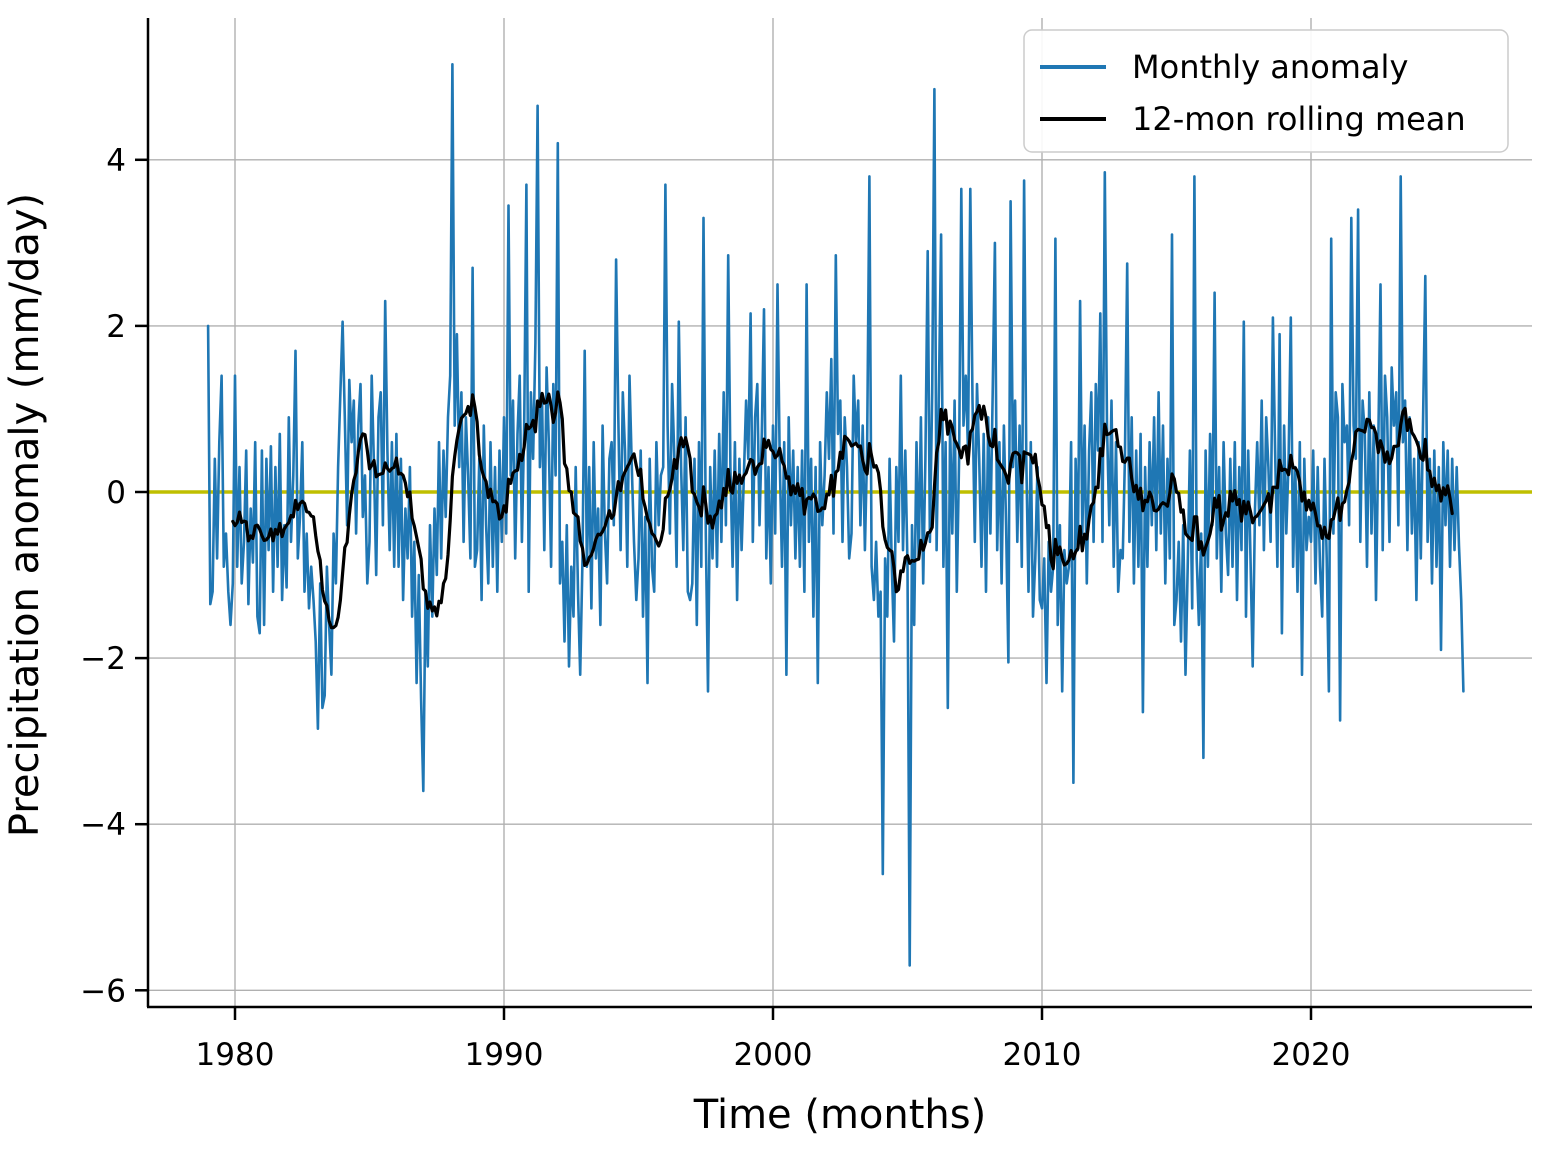  What do you see at coordinates (1042, 1055) in the screenshot?
I see `x-tick-label: 2010` at bounding box center [1042, 1055].